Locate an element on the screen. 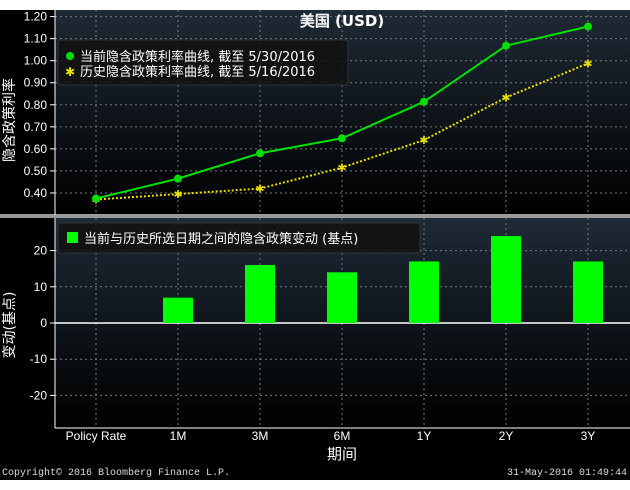 This screenshot has width=630, height=490. bottom-y-tick-label: 20 is located at coordinates (41, 251).